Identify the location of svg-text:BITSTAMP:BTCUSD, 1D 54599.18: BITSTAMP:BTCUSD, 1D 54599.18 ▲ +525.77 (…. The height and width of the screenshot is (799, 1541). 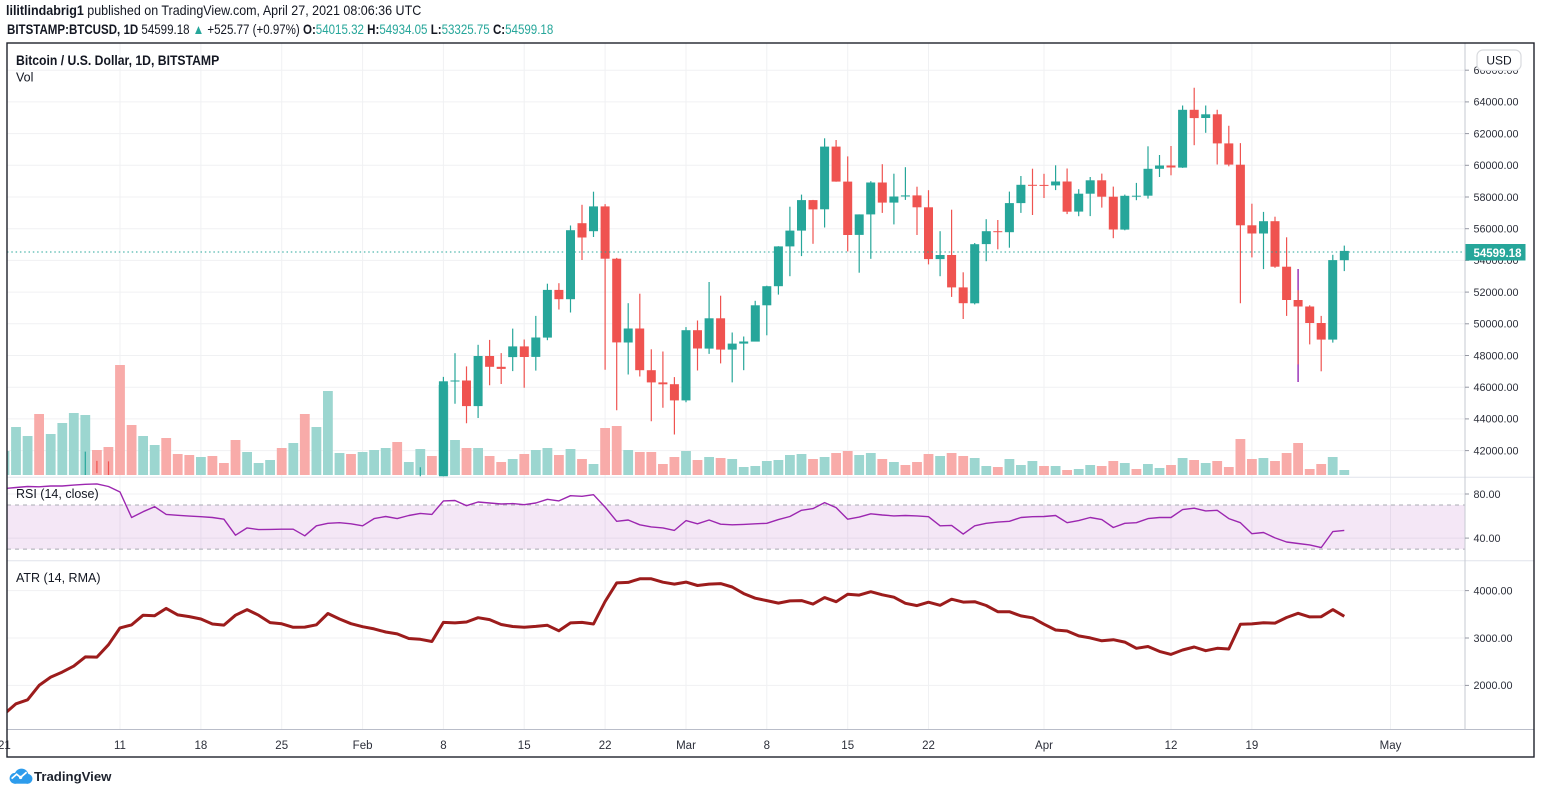
(280, 29).